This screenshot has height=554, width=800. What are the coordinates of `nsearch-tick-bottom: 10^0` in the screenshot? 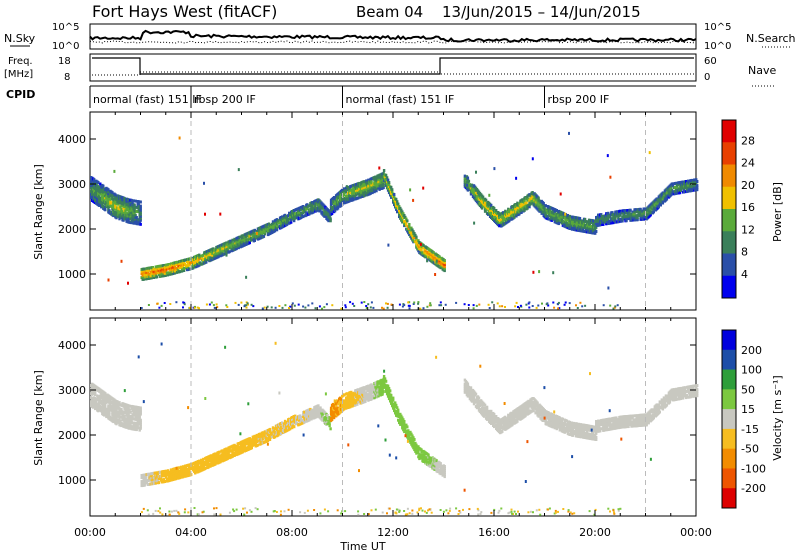 It's located at (717, 46).